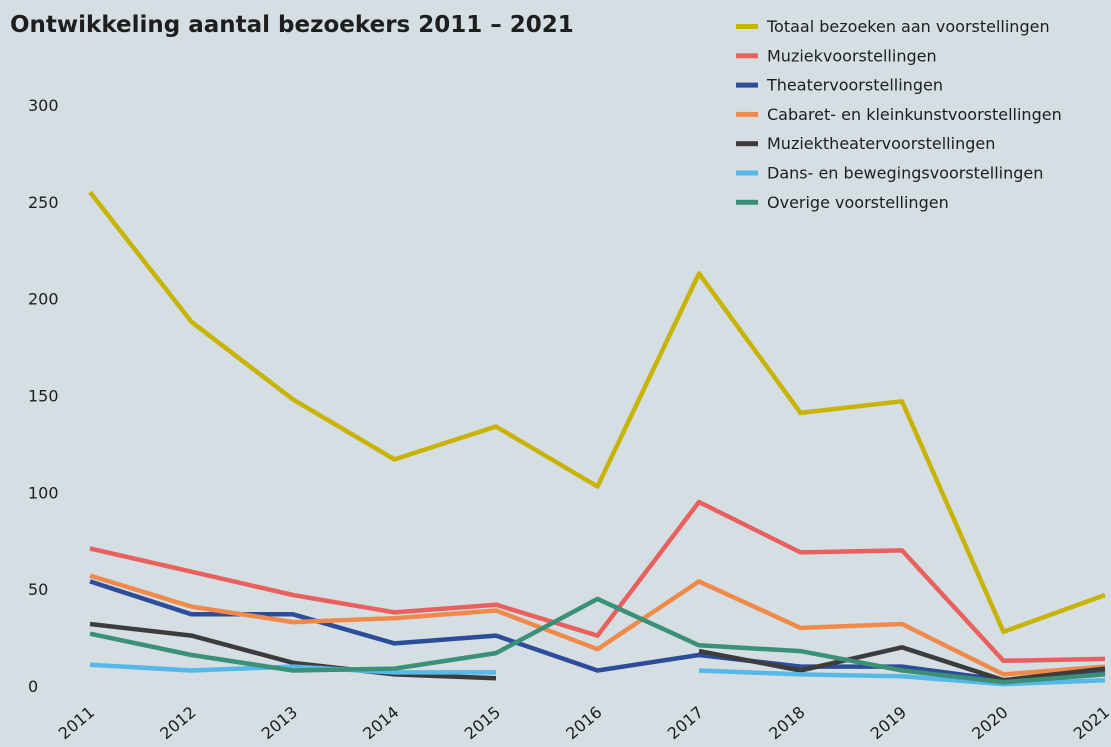 Image resolution: width=1111 pixels, height=747 pixels. Describe the element at coordinates (76, 722) in the screenshot. I see `x-tick-label: 2011` at that location.